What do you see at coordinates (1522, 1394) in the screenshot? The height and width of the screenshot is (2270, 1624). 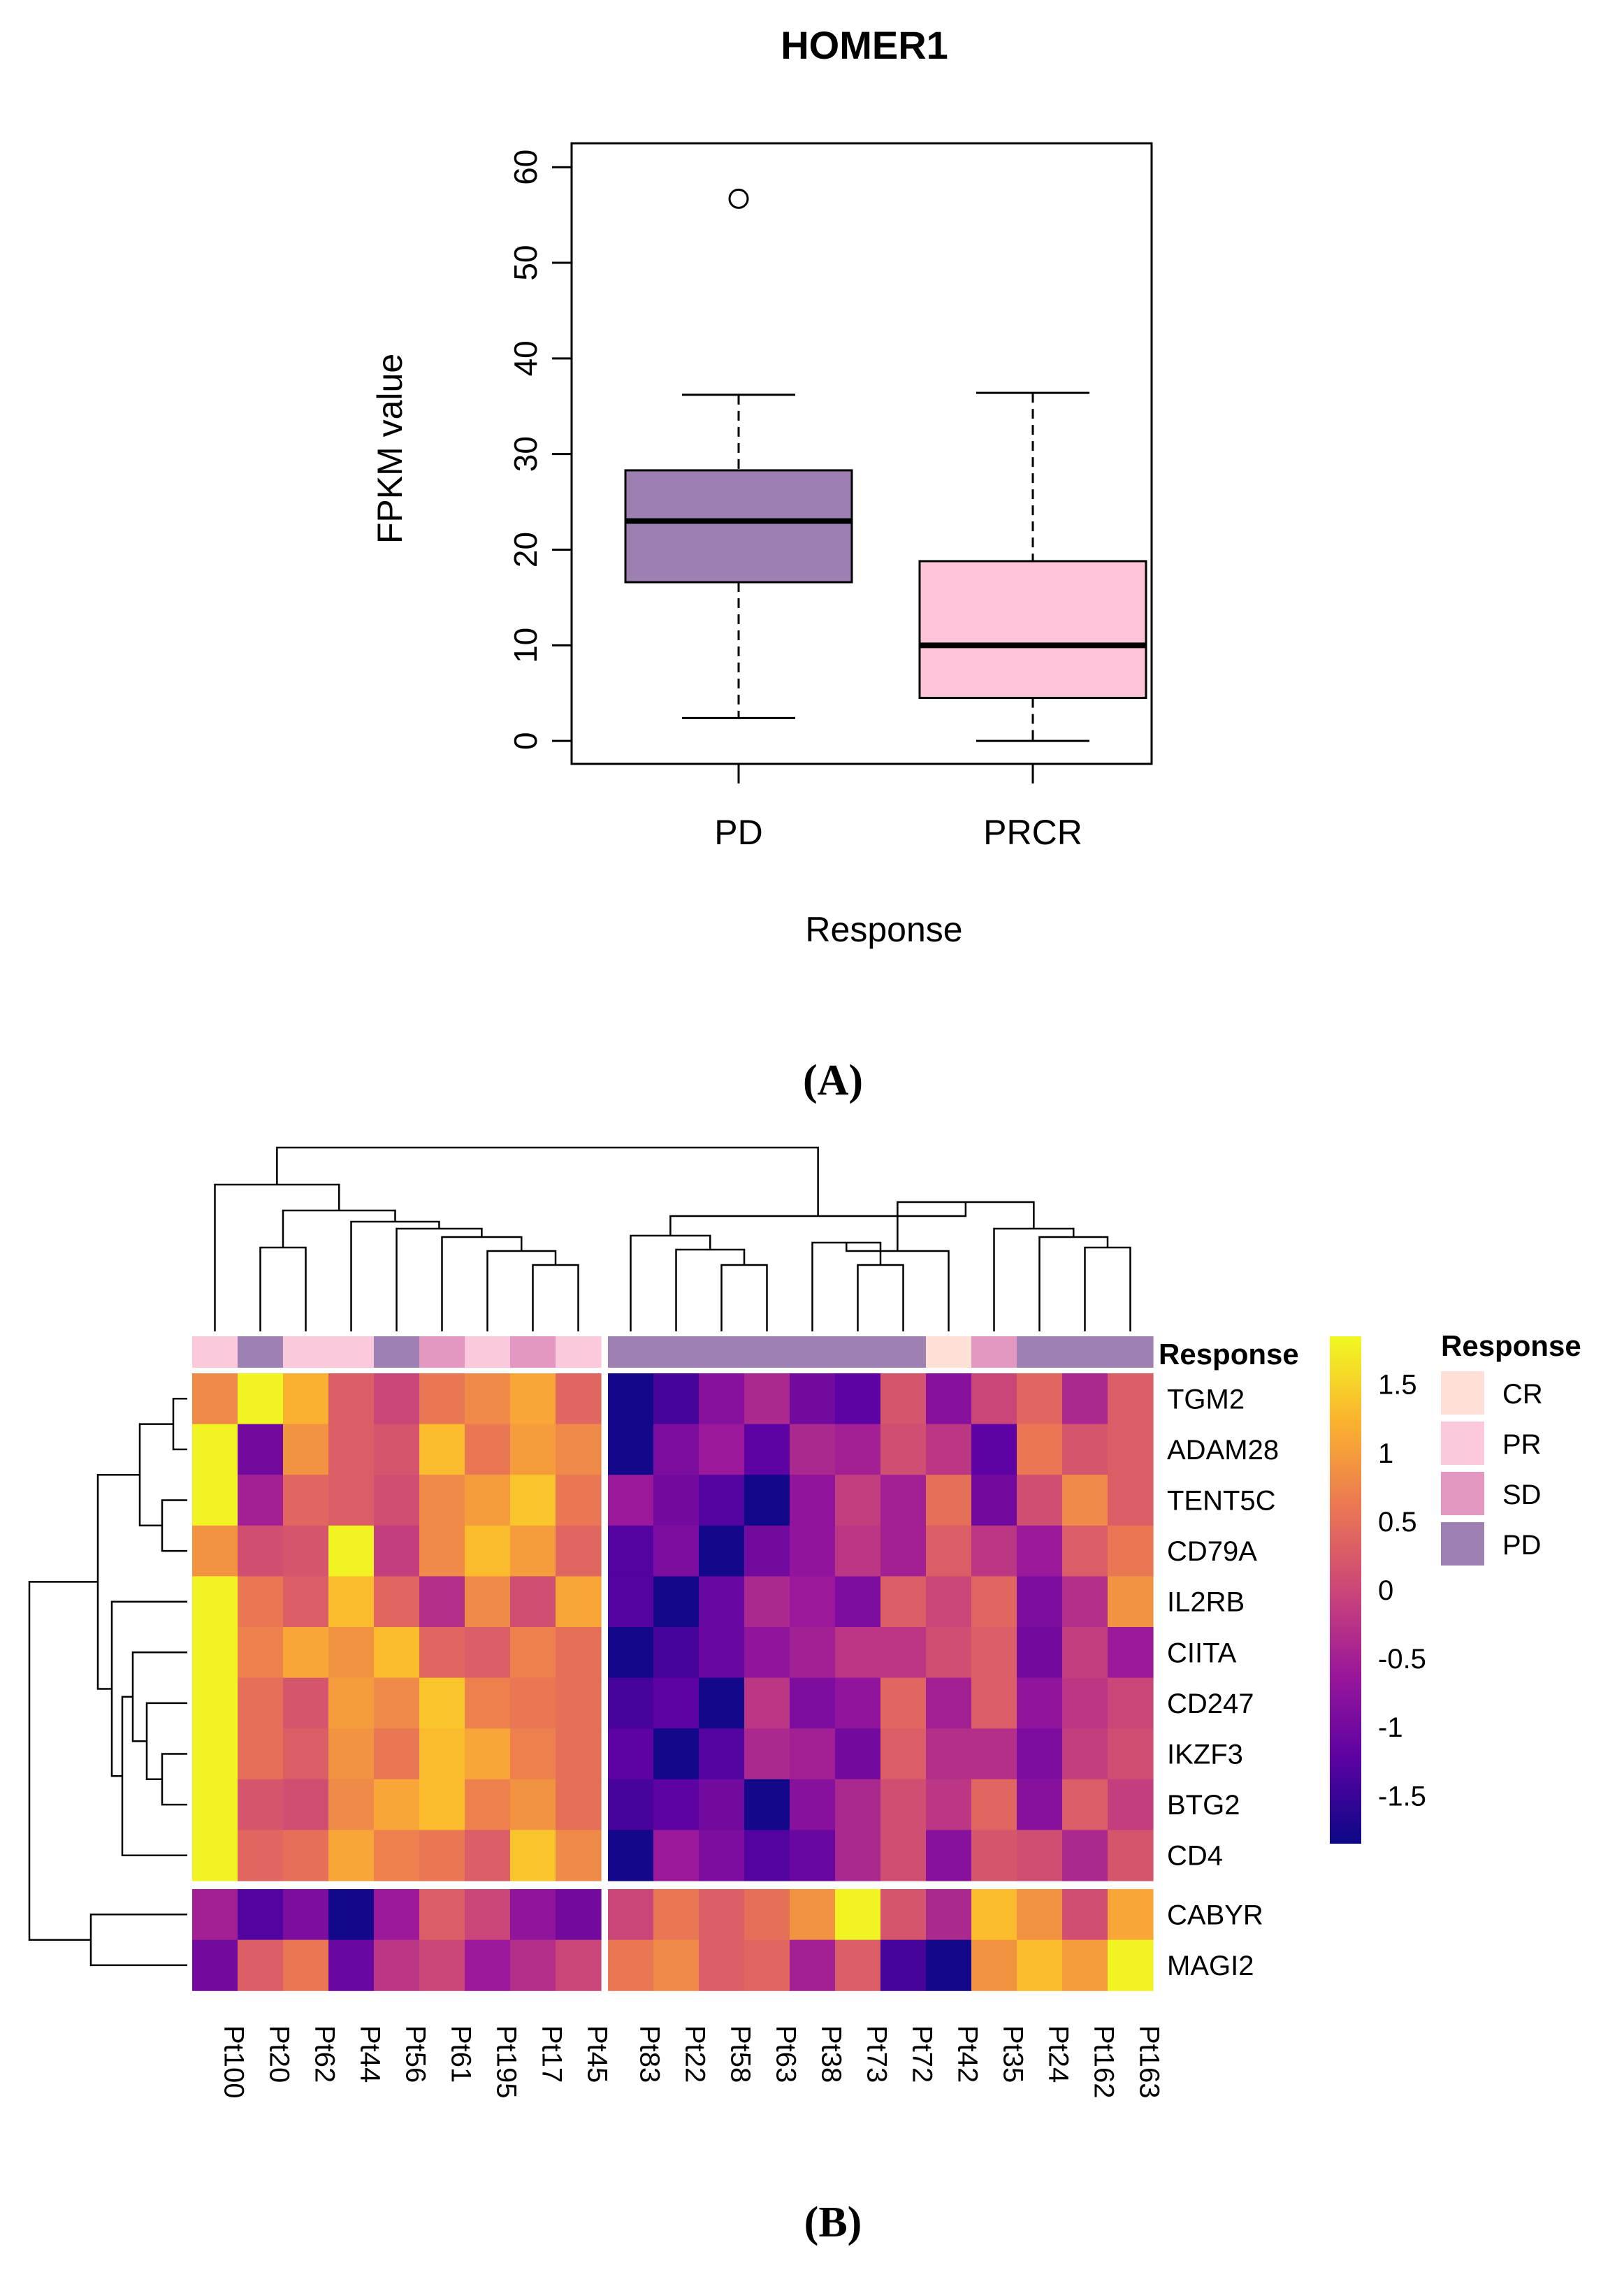 I see `legend-label: CR` at bounding box center [1522, 1394].